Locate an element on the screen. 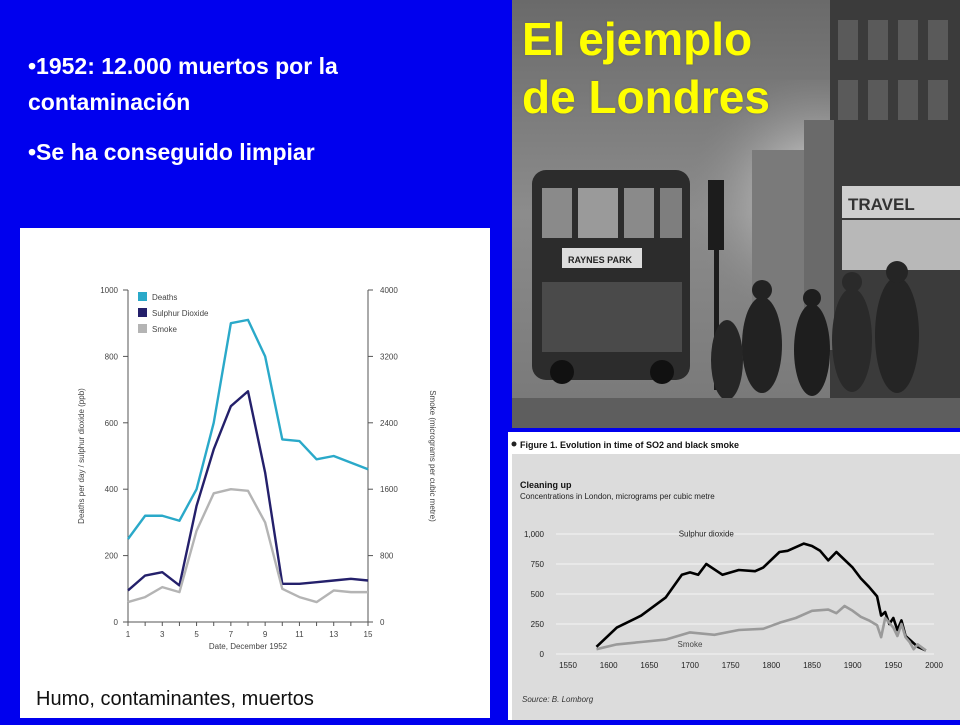 The width and height of the screenshot is (960, 725). chart-title: Cleaning up is located at coordinates (546, 485).